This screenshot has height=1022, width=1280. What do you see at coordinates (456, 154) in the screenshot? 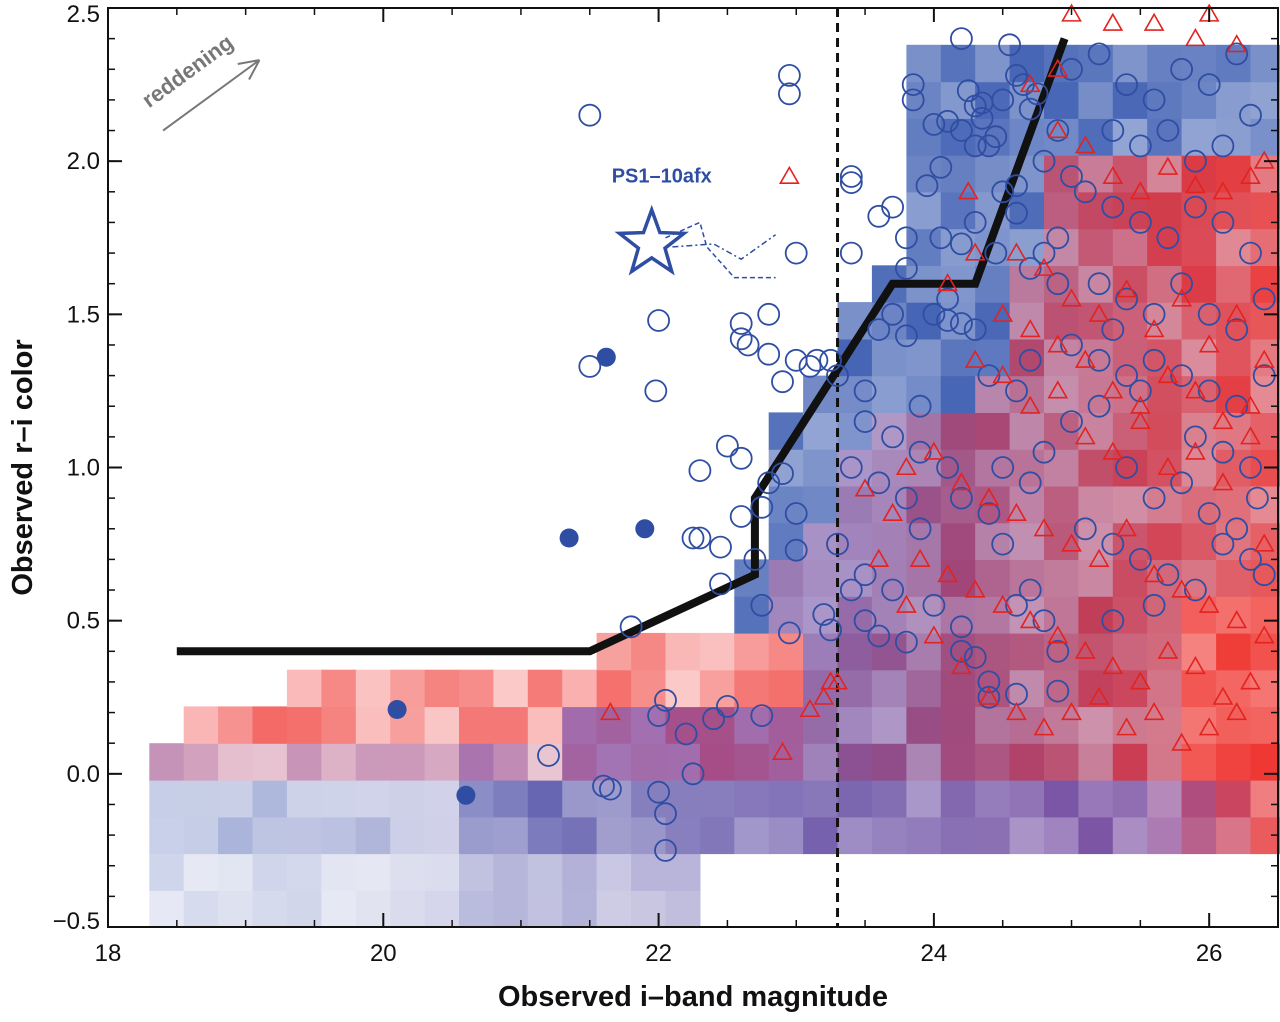
I see `annotations: reddening PS1–10afx` at bounding box center [456, 154].